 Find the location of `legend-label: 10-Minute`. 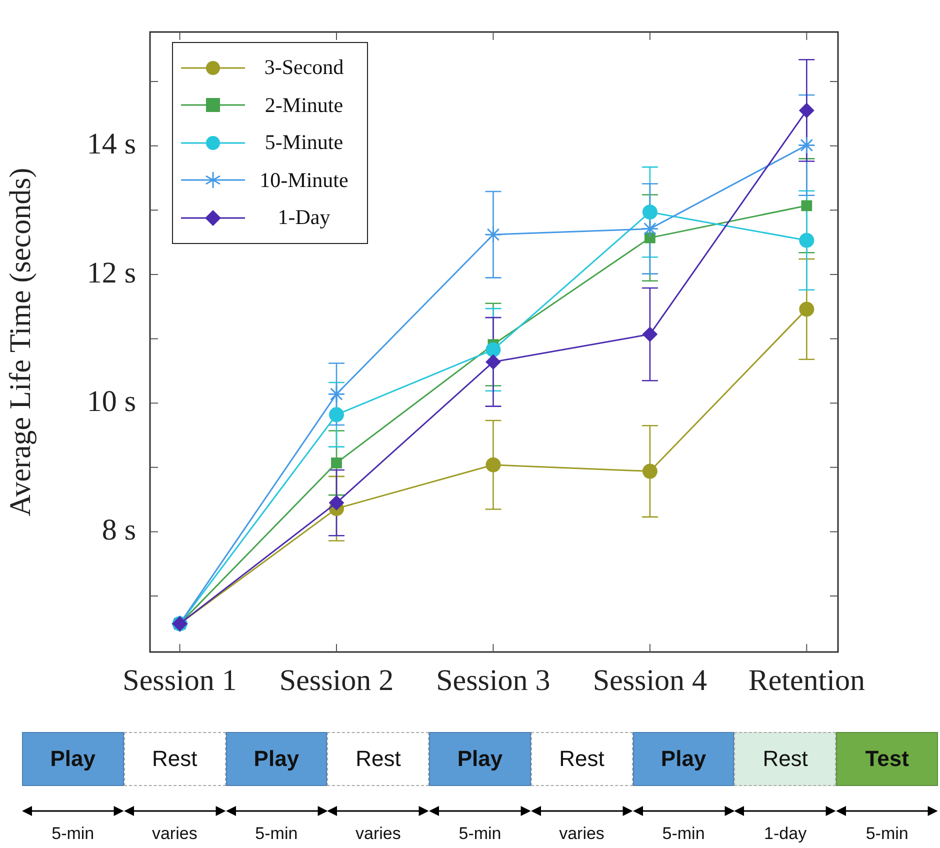

legend-label: 10-Minute is located at coordinates (304, 180).